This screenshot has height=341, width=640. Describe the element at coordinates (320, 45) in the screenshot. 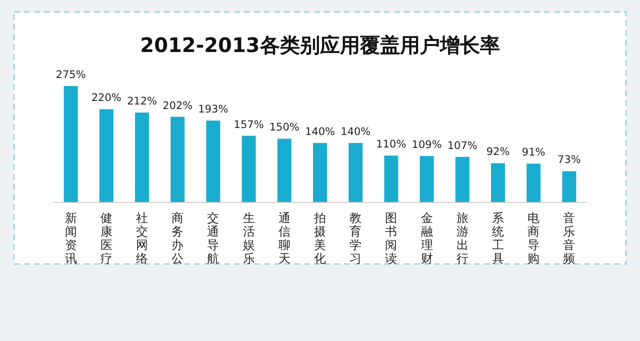

I see `chart-title: 2012-2013各类别应用覆盖用户增长率` at that location.